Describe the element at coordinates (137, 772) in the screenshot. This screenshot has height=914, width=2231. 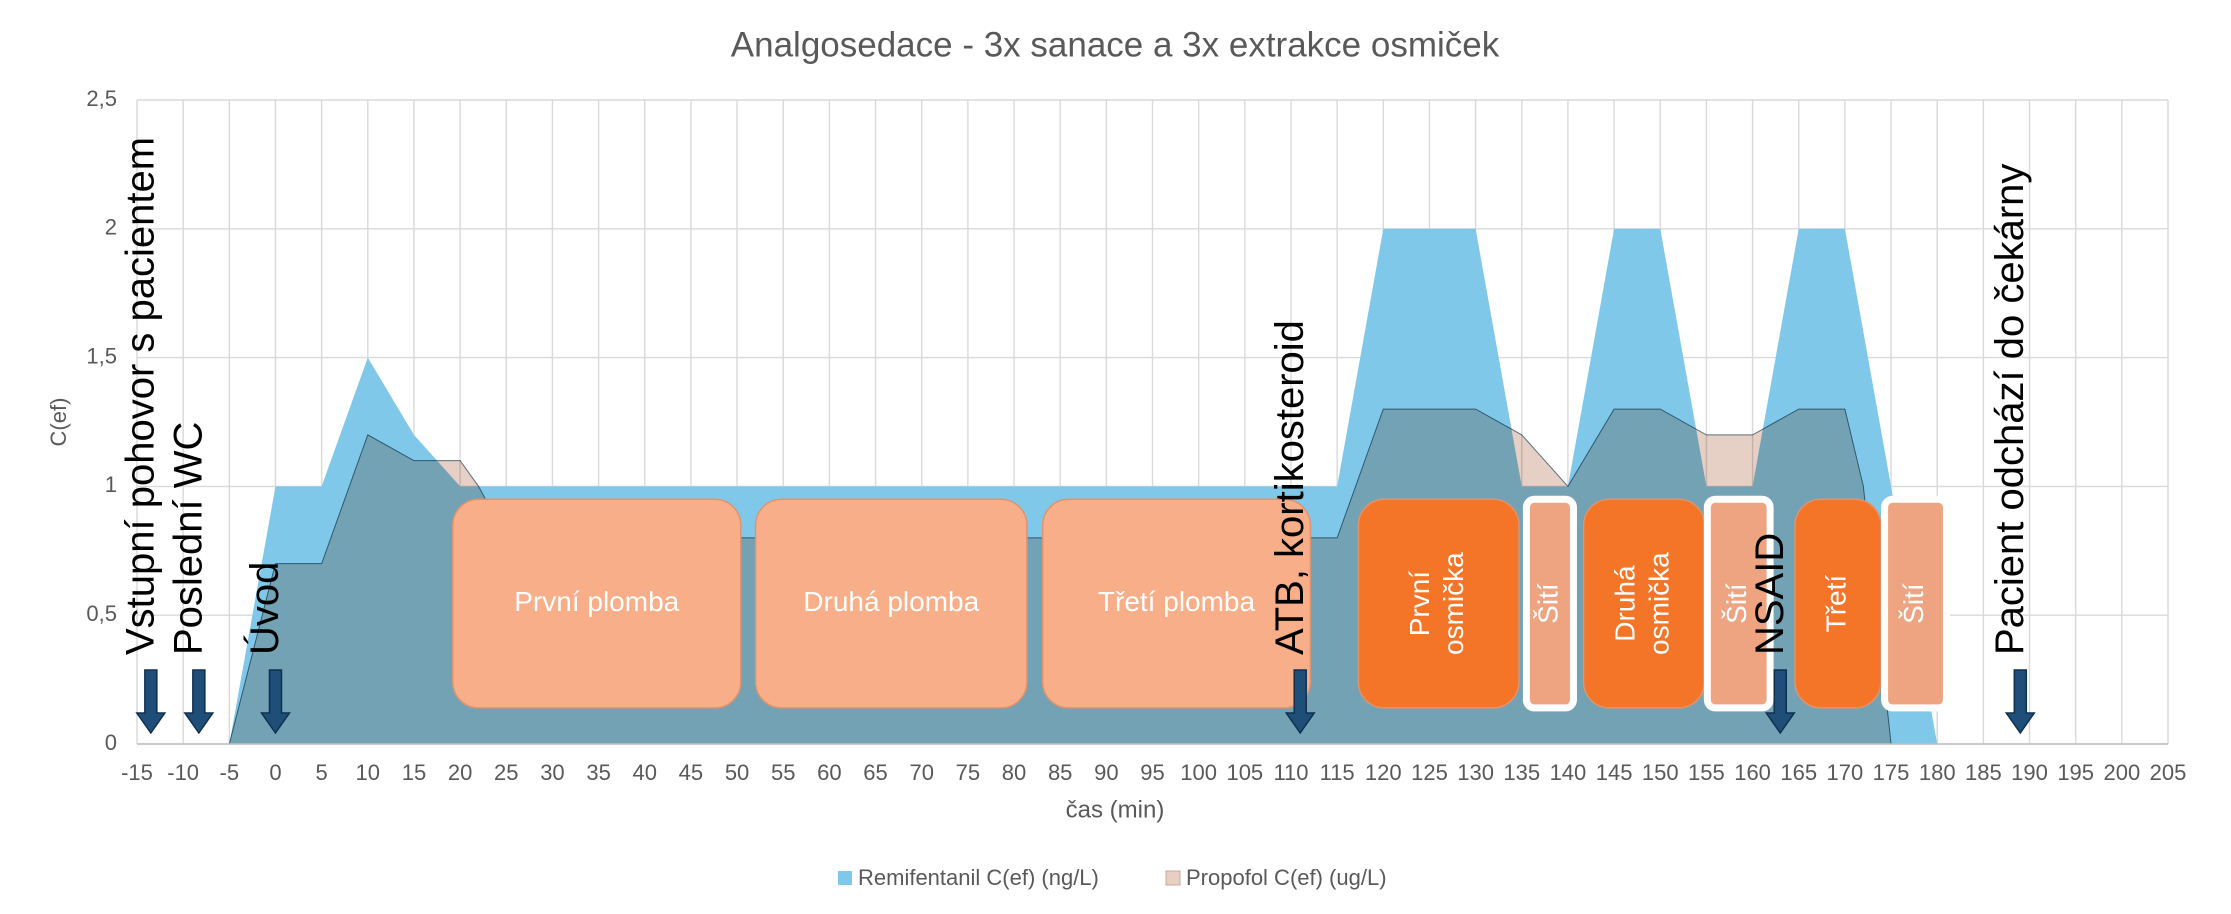
I see `x-tick-label: -15` at that location.